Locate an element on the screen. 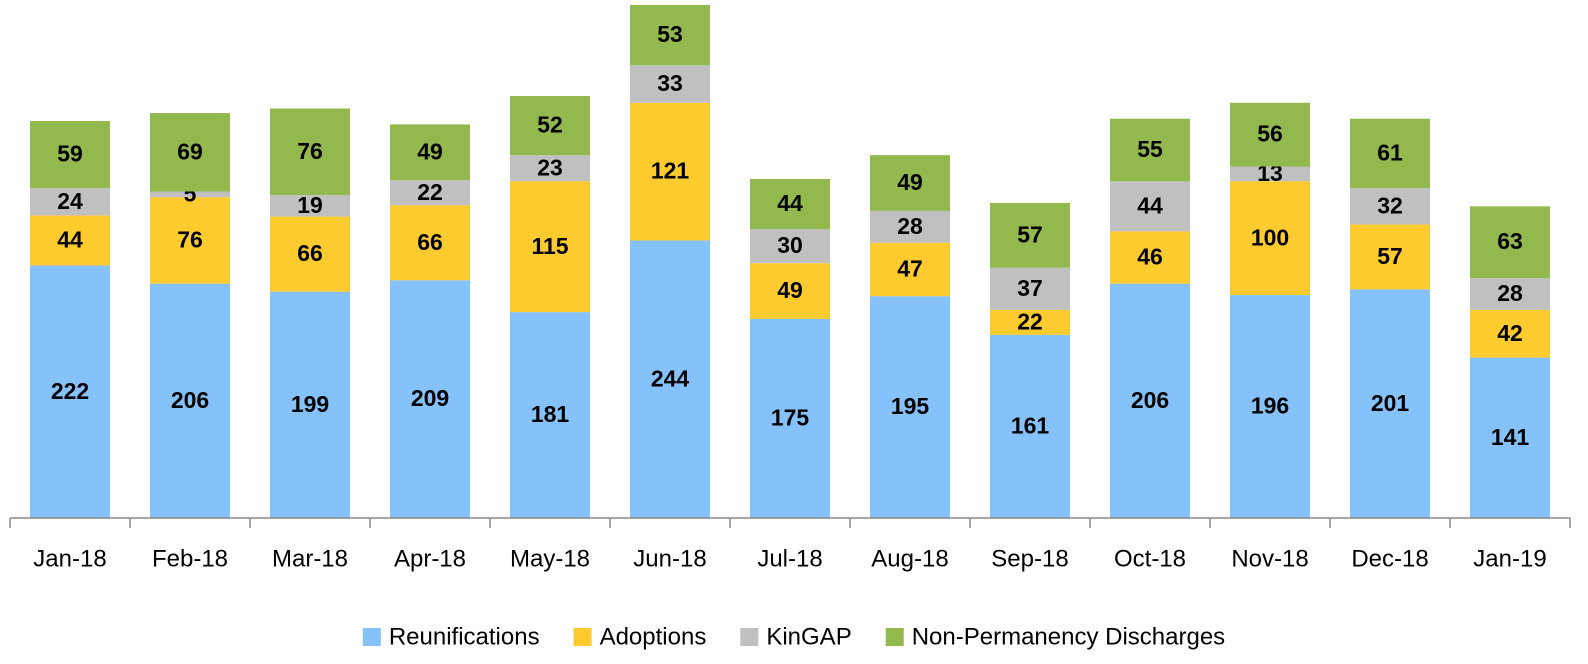  data-label: 28 is located at coordinates (910, 226).